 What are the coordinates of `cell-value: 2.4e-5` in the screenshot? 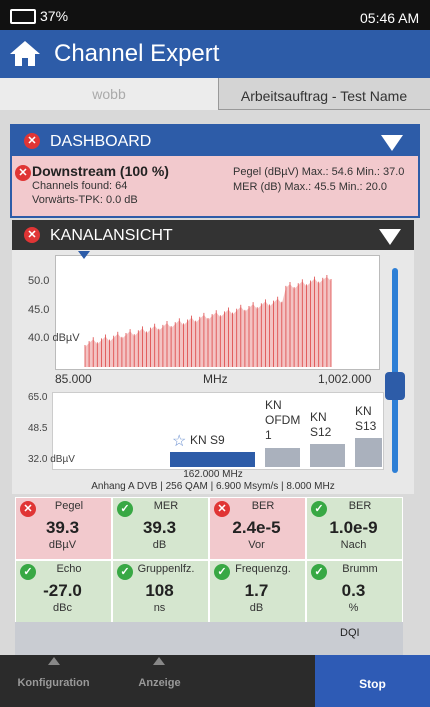 It's located at (256, 527).